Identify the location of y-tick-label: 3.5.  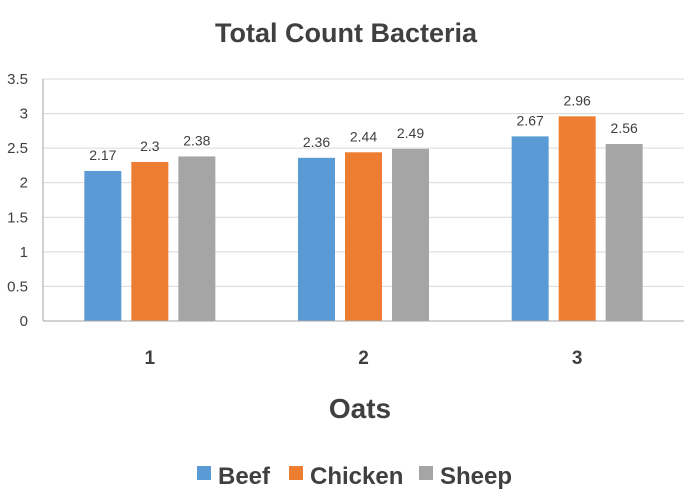
(17, 79).